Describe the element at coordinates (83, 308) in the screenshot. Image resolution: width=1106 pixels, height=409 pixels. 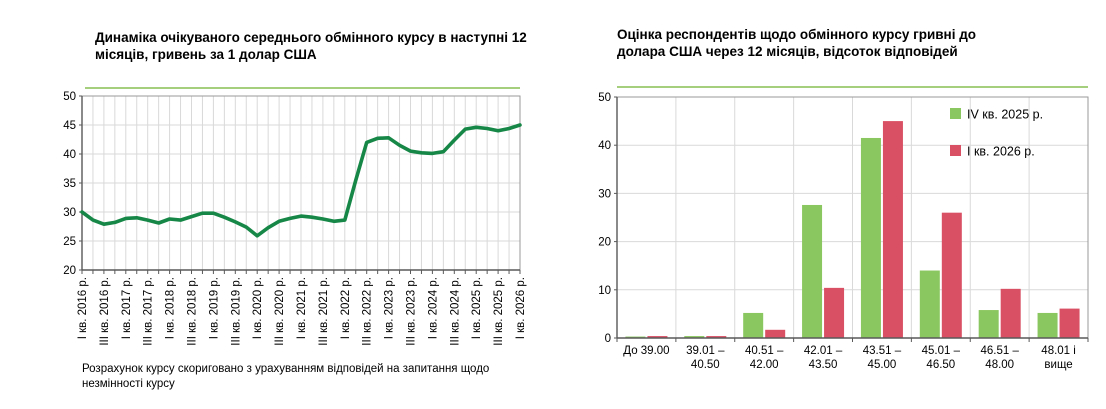
I see `x-tick-label: I кв. 2016 р.` at that location.